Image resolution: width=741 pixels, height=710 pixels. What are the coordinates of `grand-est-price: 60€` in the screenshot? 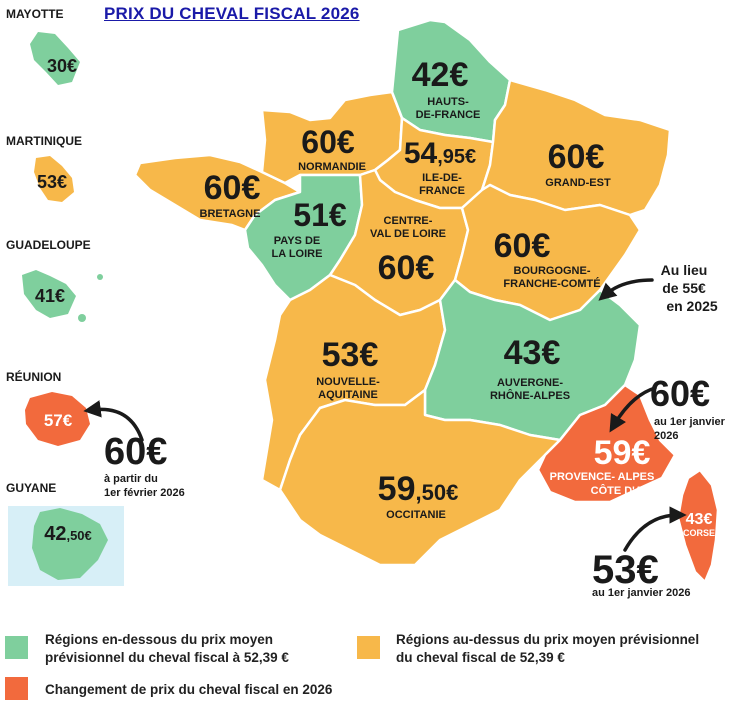 It's located at (576, 157).